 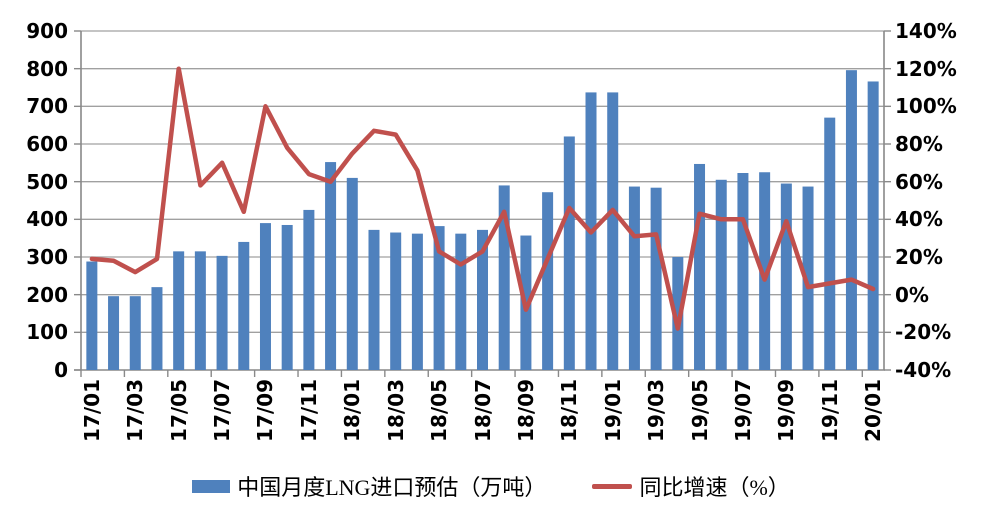 What do you see at coordinates (135, 410) in the screenshot?
I see `x-axis-label-17/03: 17/03` at bounding box center [135, 410].